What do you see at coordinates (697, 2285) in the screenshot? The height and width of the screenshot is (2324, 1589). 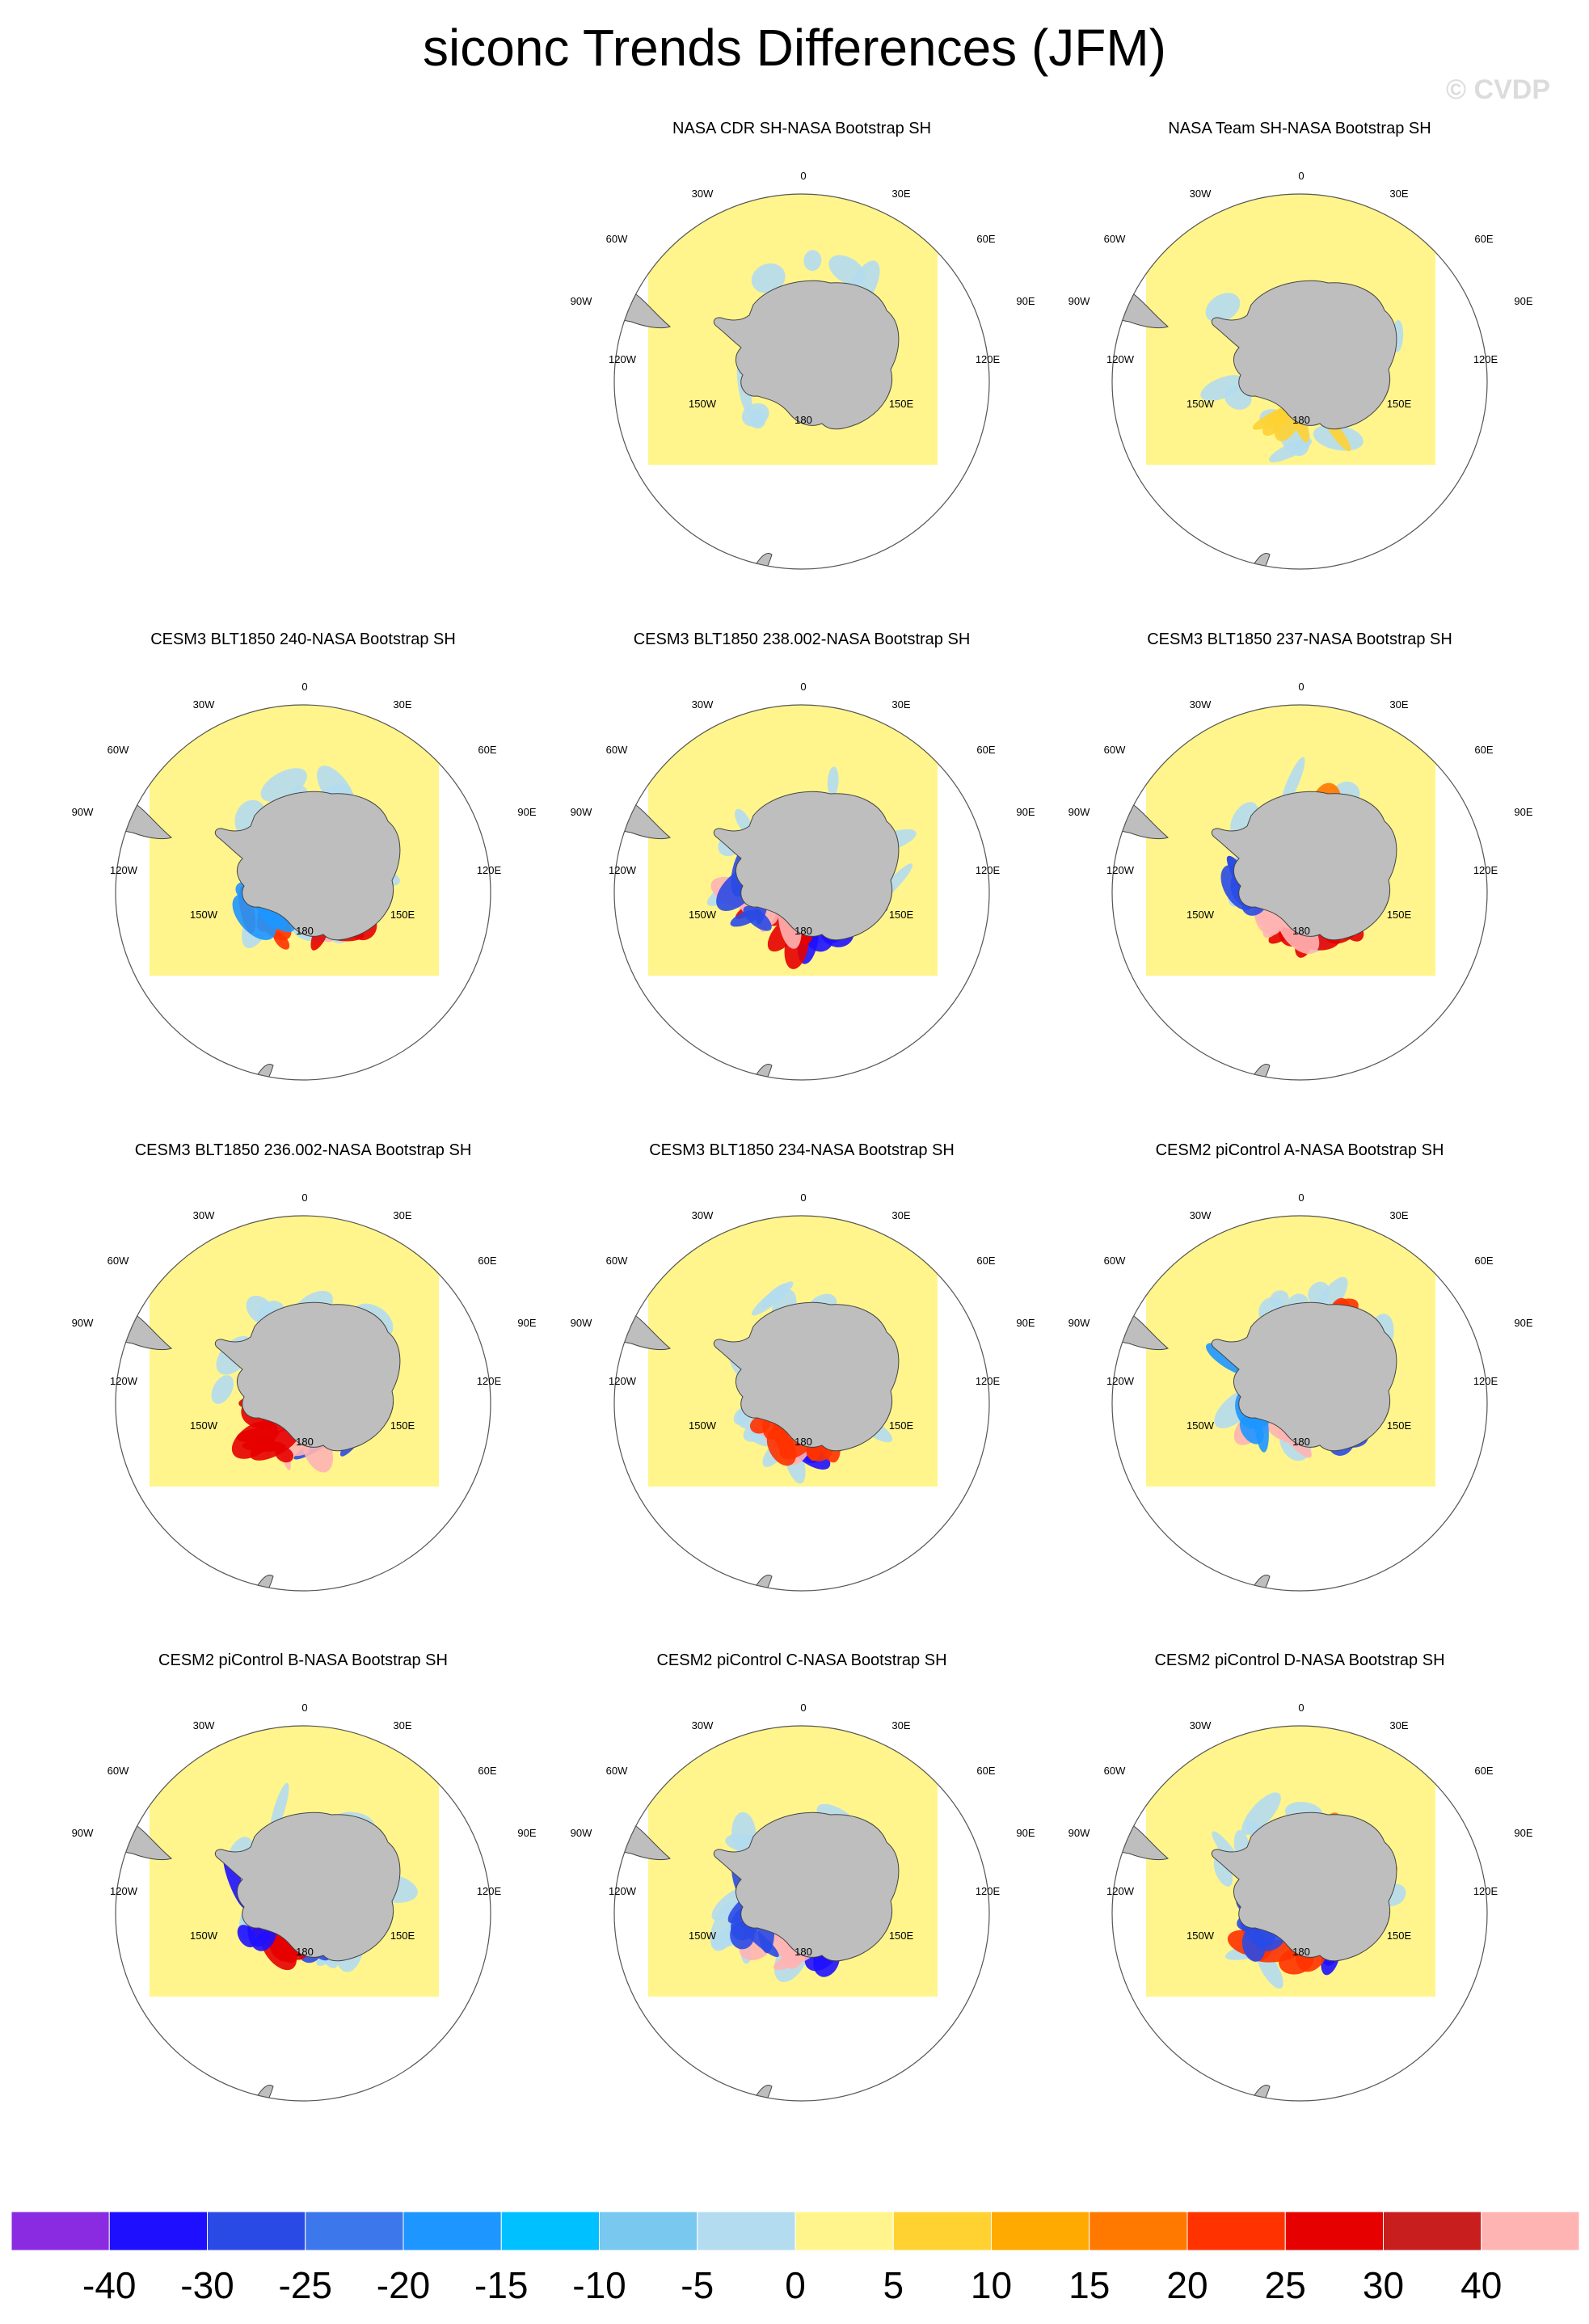 I see `colorbar-label: -5` at bounding box center [697, 2285].